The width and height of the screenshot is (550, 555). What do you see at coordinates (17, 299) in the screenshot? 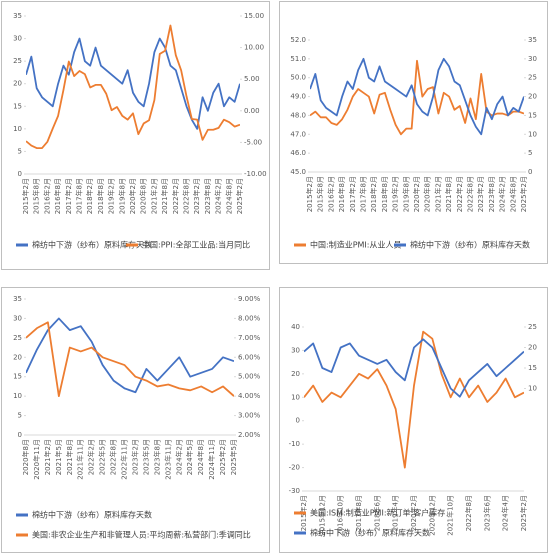
I see `y-tick-label: 35` at bounding box center [17, 299].